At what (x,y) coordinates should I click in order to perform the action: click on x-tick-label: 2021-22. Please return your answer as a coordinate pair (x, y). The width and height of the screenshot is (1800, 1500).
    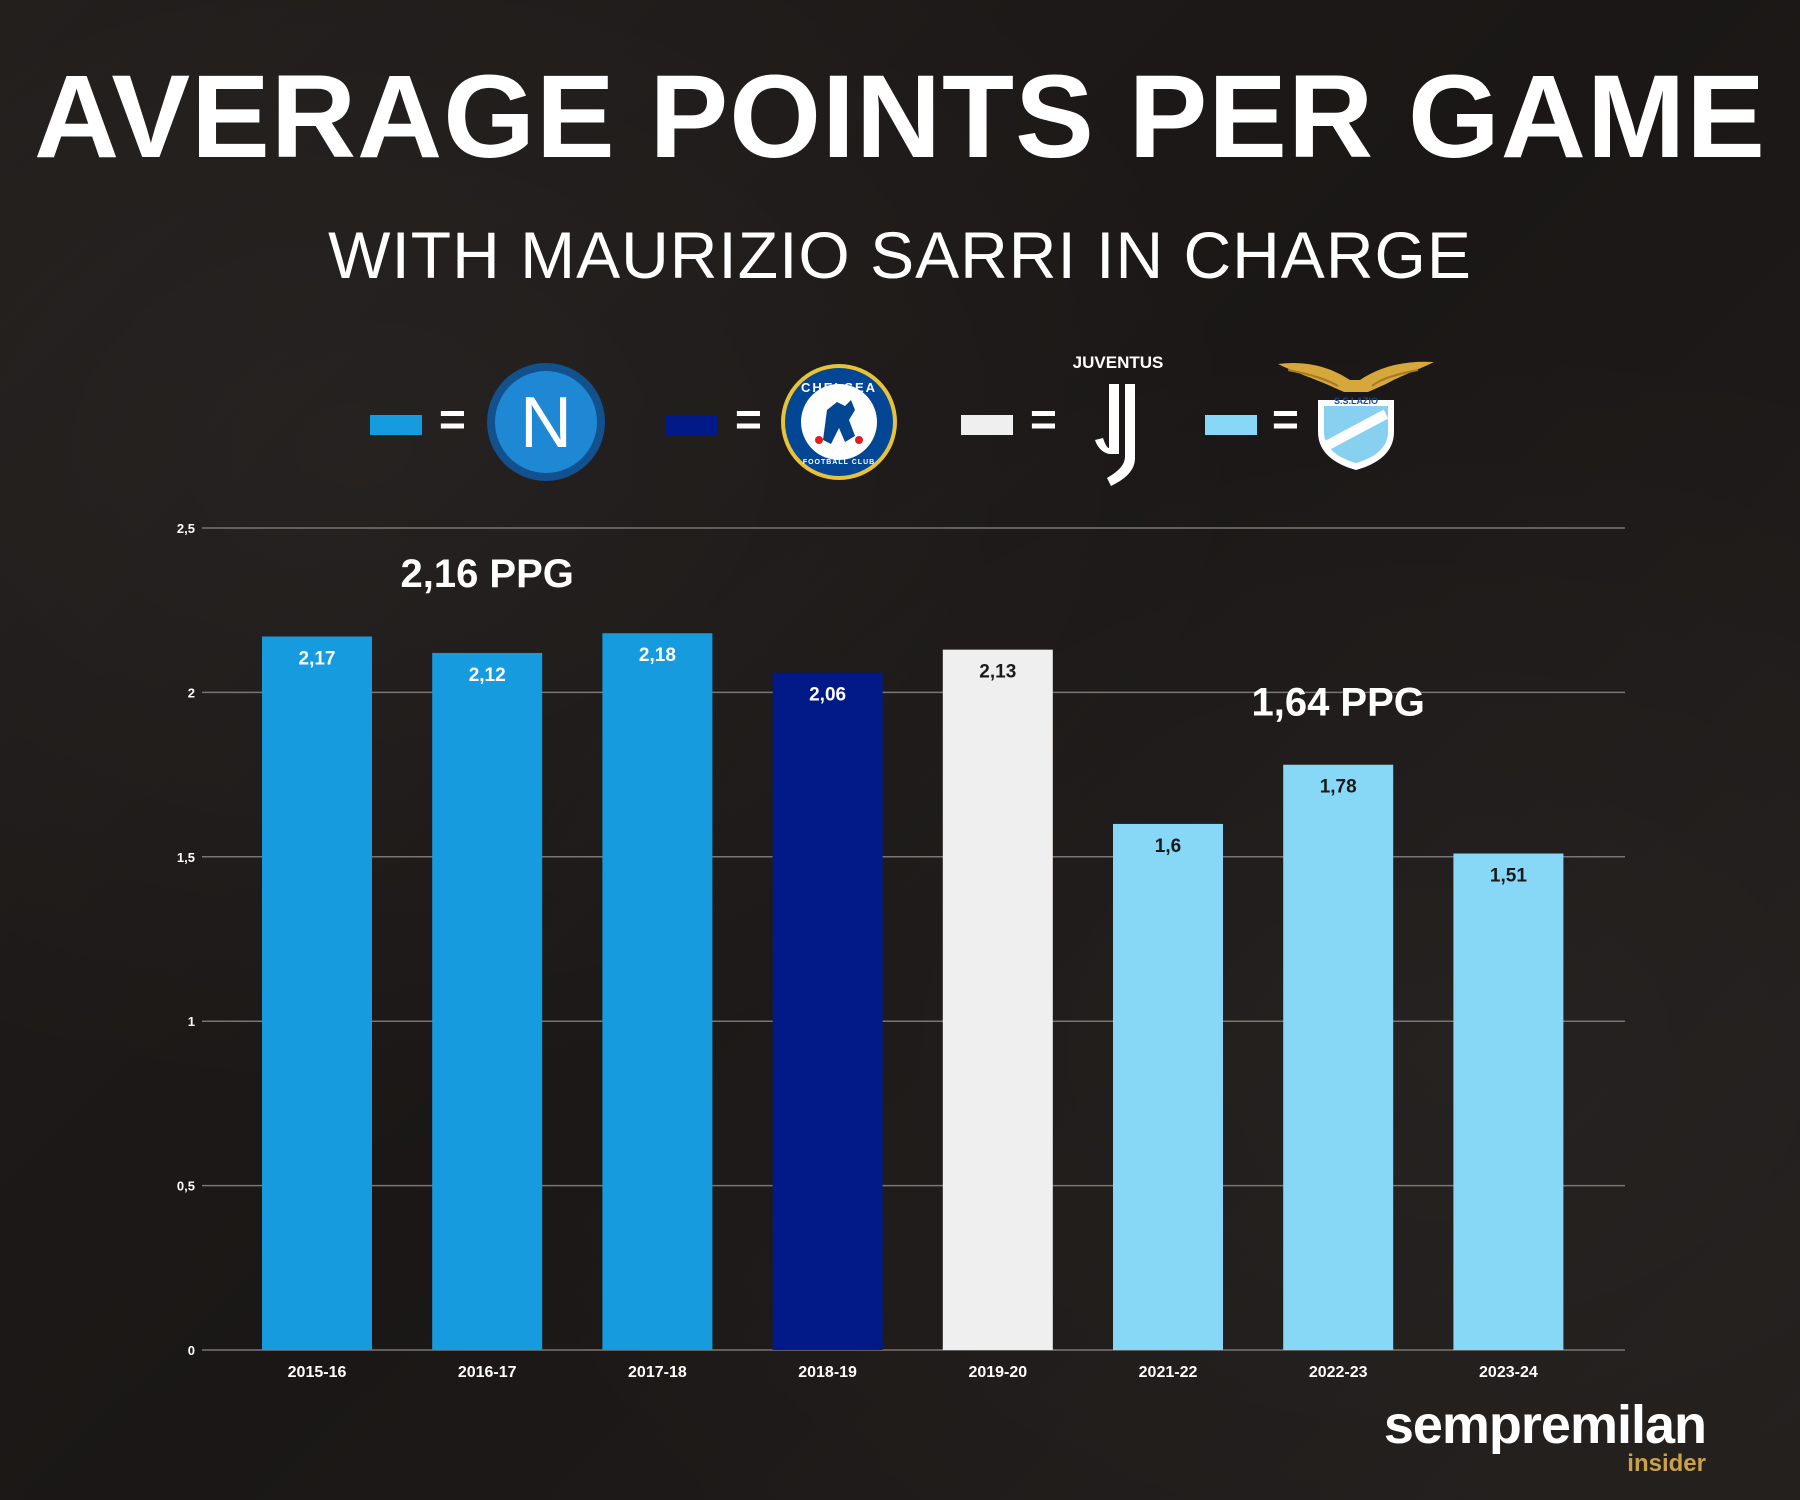
    Looking at the image, I should click on (1168, 1372).